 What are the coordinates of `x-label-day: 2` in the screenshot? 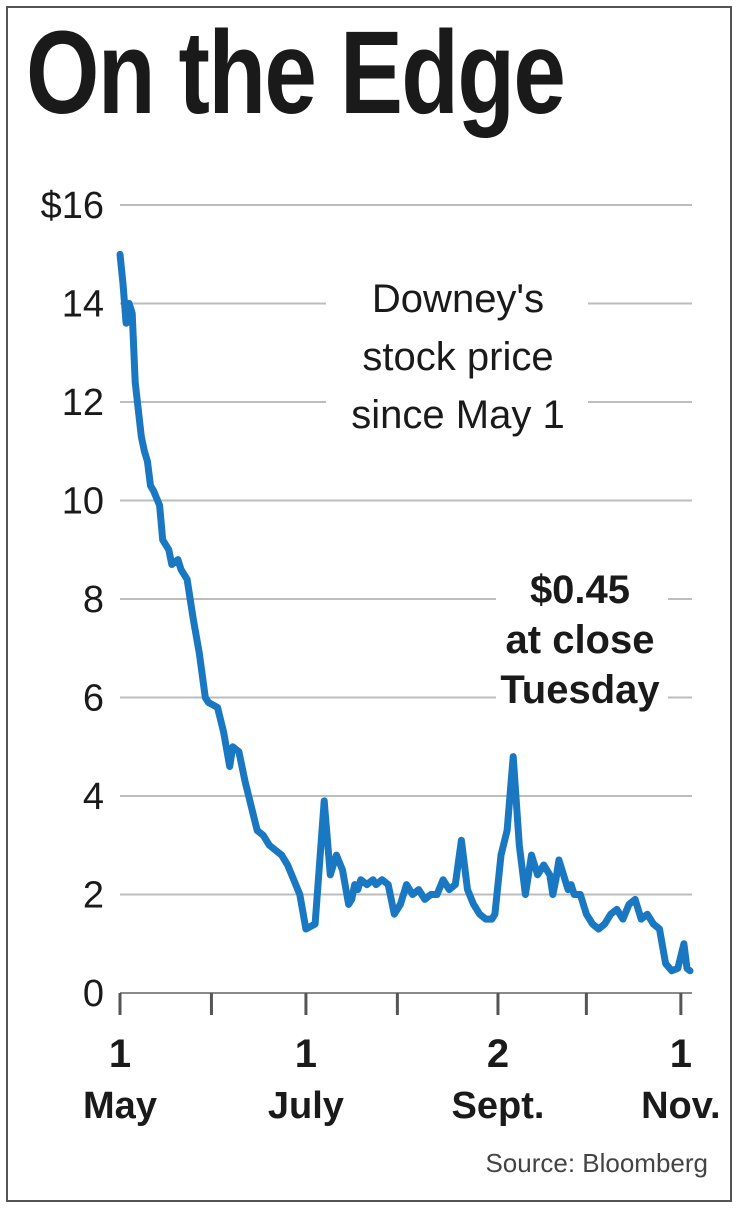 It's located at (498, 1054).